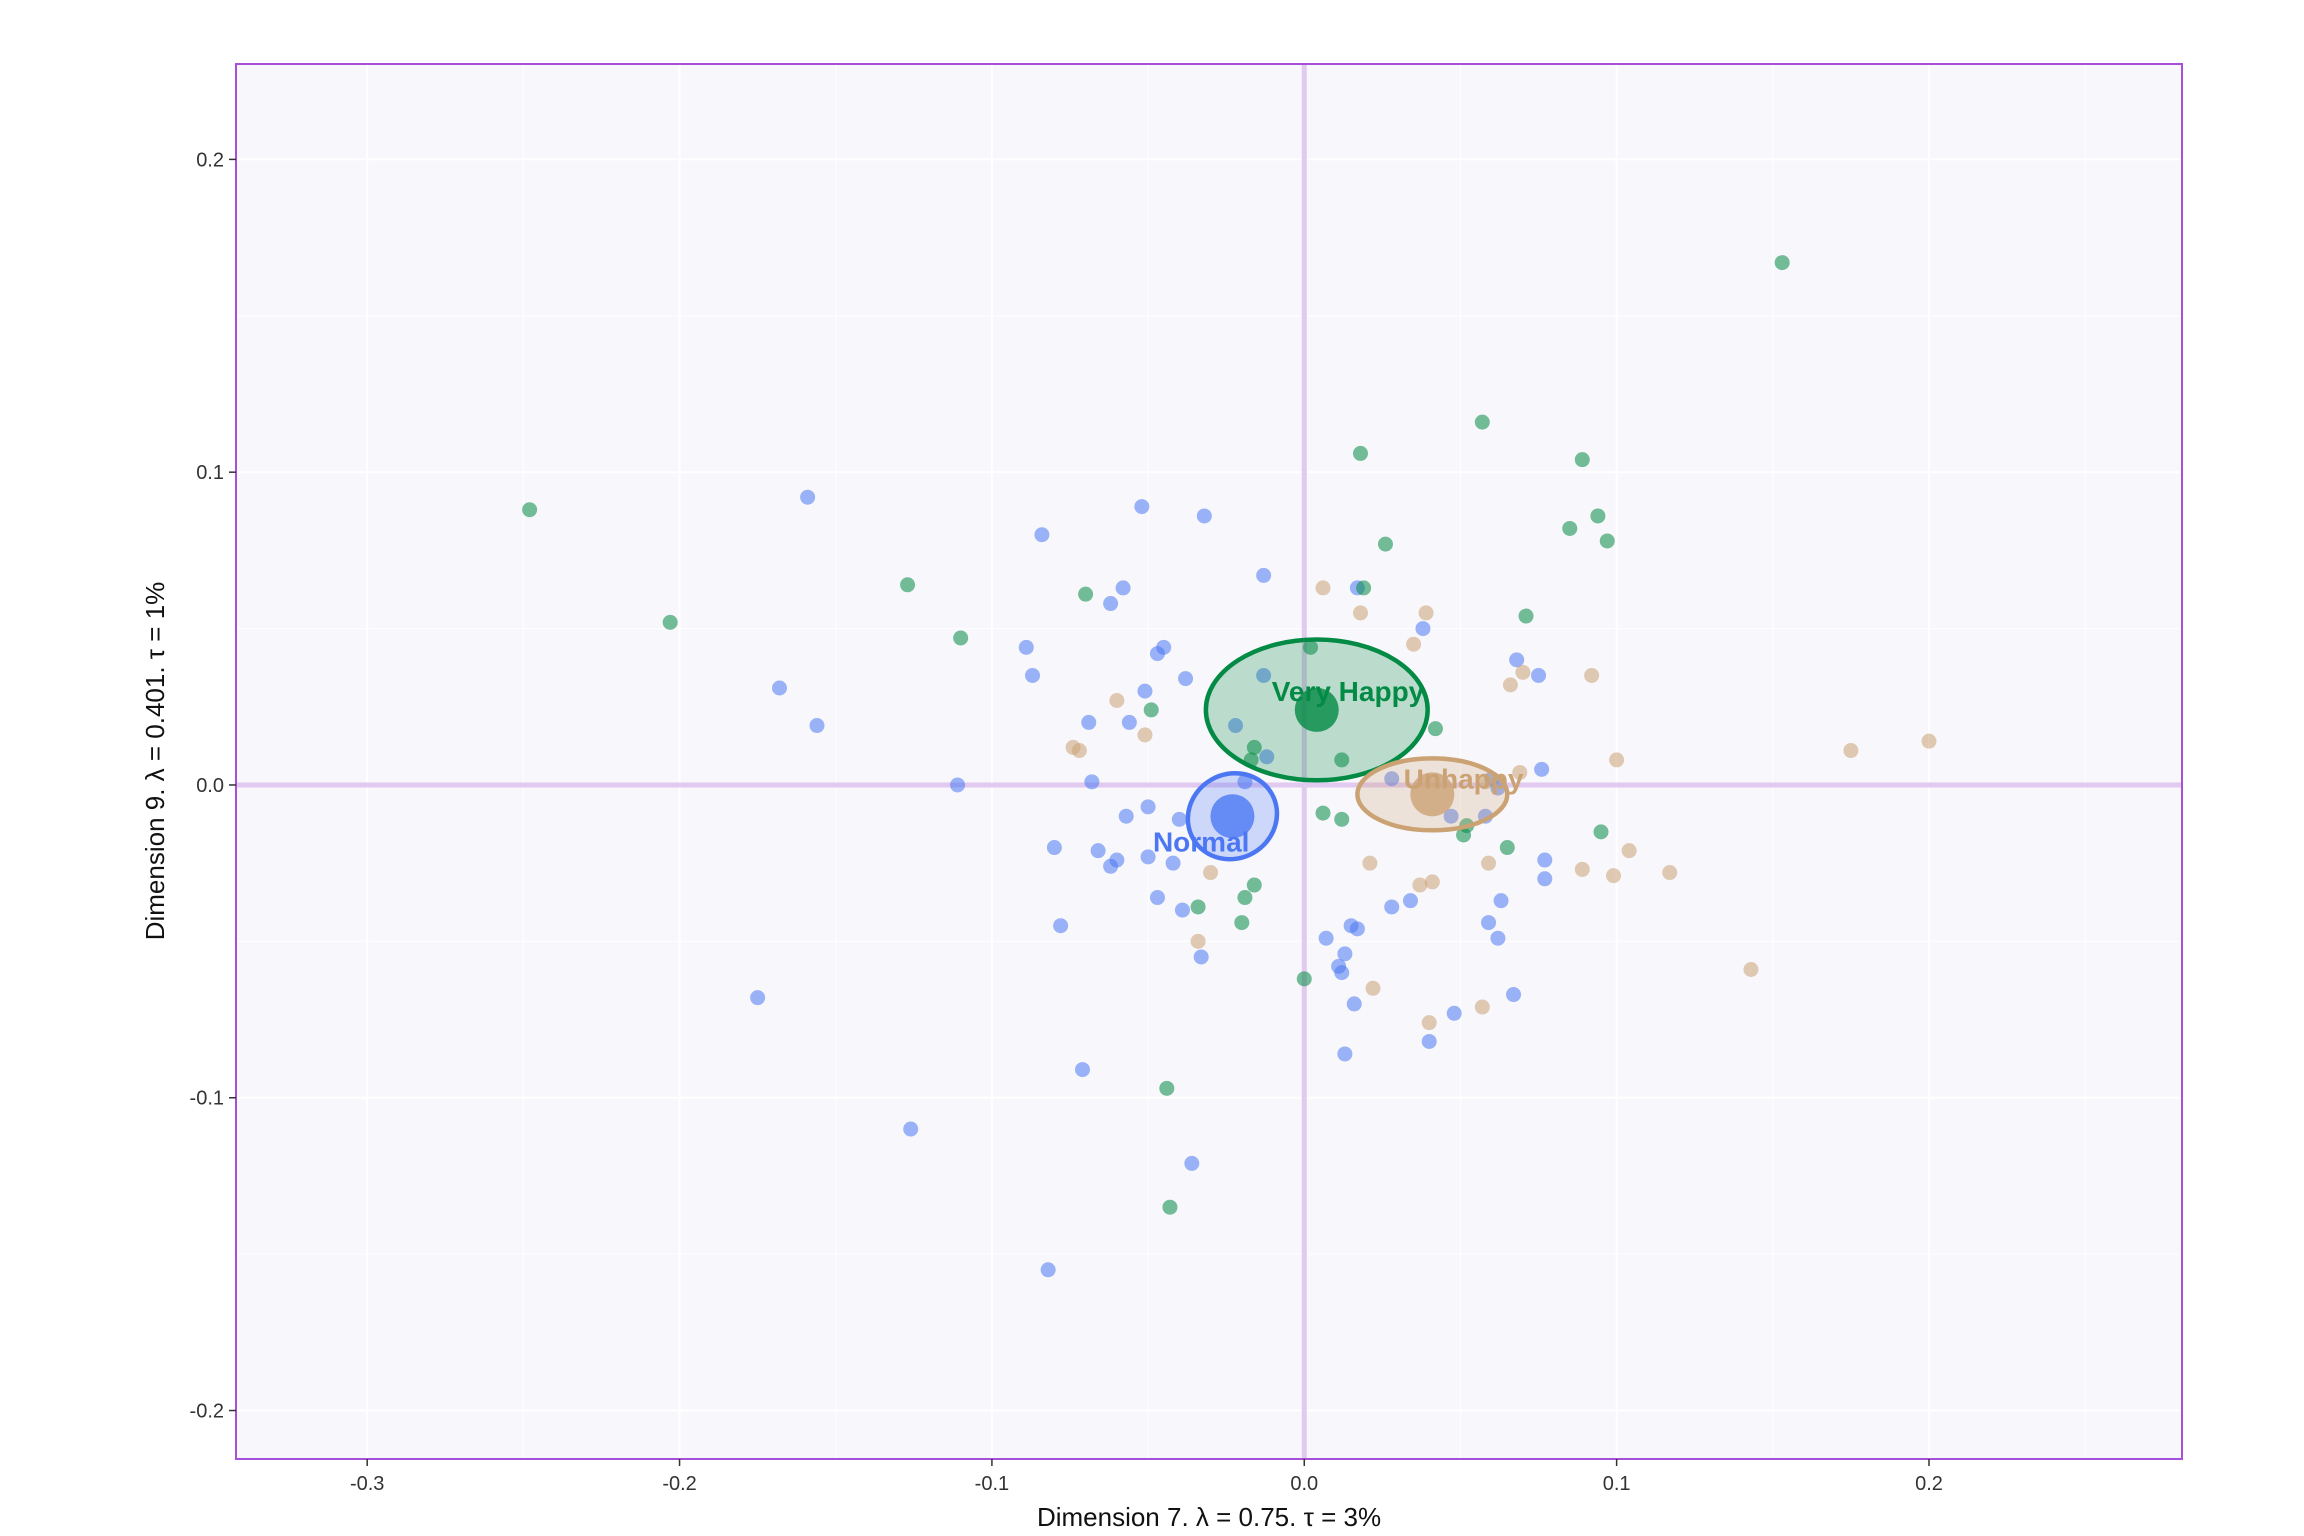  Describe the element at coordinates (367, 1484) in the screenshot. I see `x-tick-label: -0.3` at that location.